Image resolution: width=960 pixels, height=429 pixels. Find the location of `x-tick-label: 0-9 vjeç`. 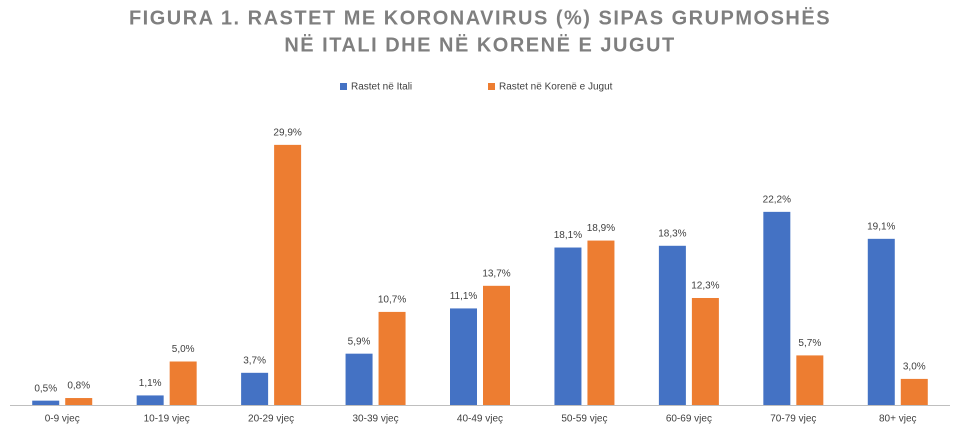

x-tick-label: 0-9 vjeç is located at coordinates (62, 419).